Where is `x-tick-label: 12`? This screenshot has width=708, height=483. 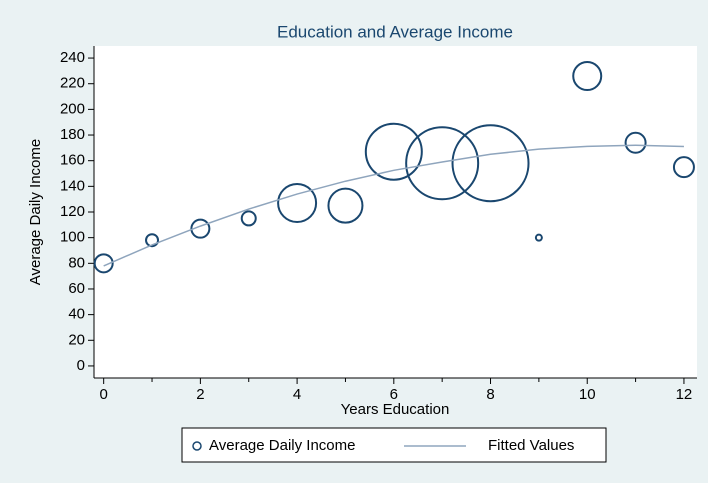 x-tick-label: 12 is located at coordinates (684, 394).